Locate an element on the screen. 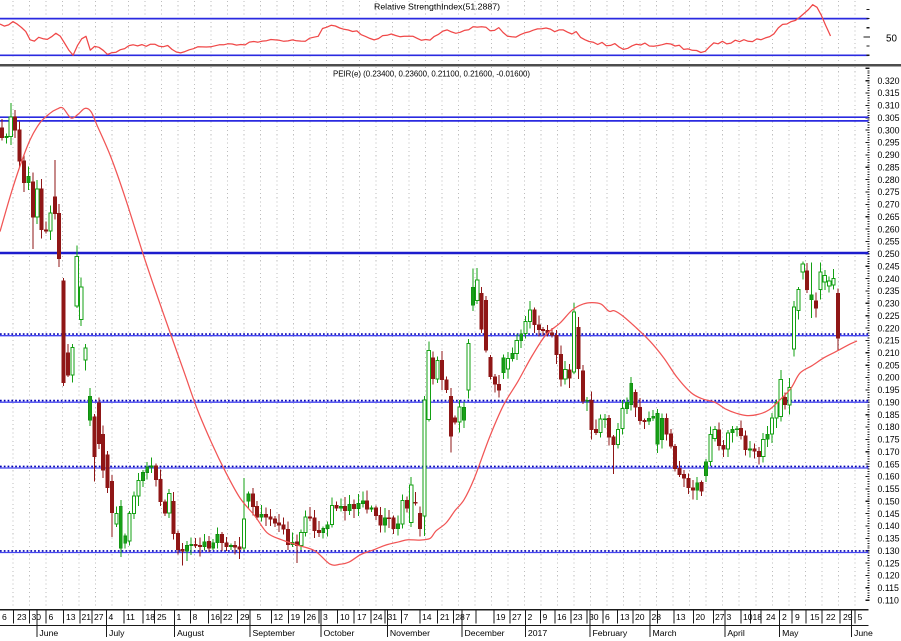  svg-text: 12 is located at coordinates (279, 617).